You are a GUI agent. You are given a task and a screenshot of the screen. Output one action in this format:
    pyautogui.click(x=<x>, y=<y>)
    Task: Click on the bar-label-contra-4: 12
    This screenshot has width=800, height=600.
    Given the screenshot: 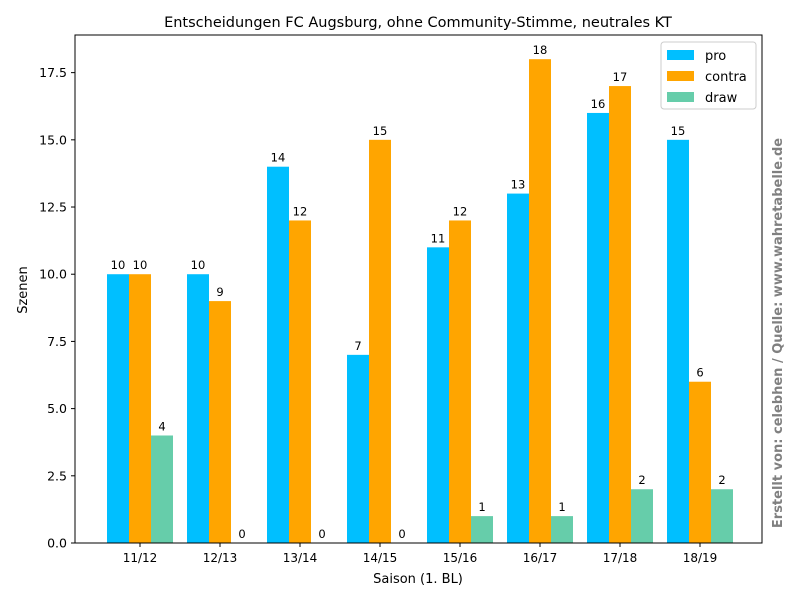 What is the action you would take?
    pyautogui.click(x=460, y=211)
    